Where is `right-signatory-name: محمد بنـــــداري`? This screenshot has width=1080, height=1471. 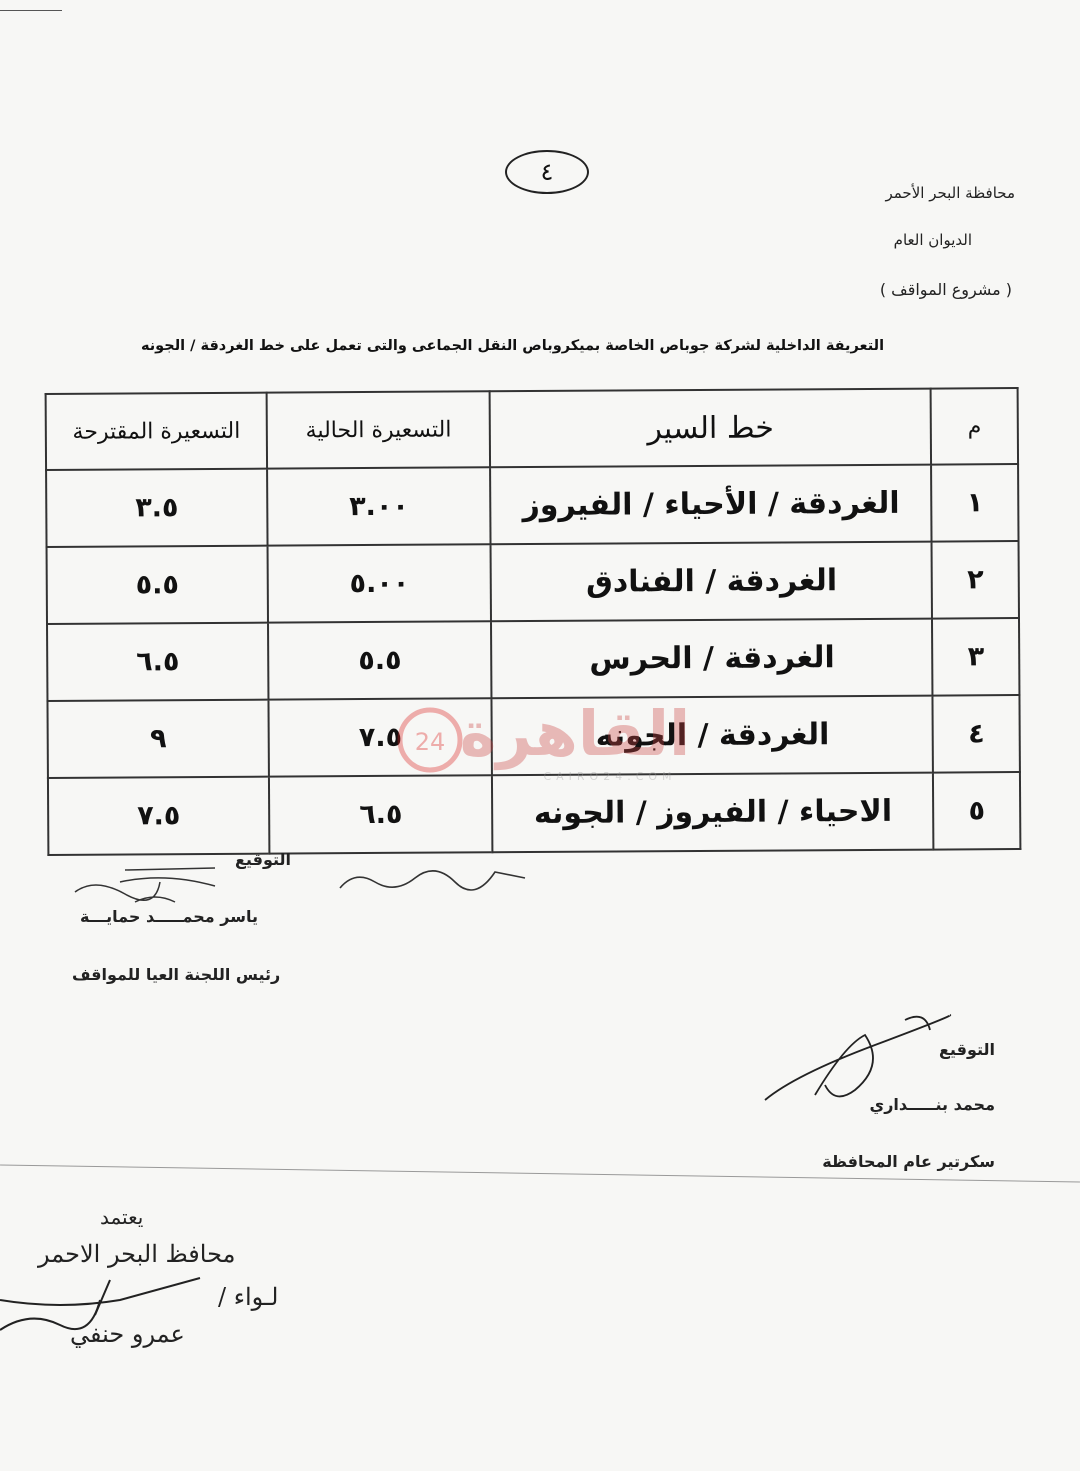 right-signatory-name: محمد بنـــــداري is located at coordinates (932, 1104).